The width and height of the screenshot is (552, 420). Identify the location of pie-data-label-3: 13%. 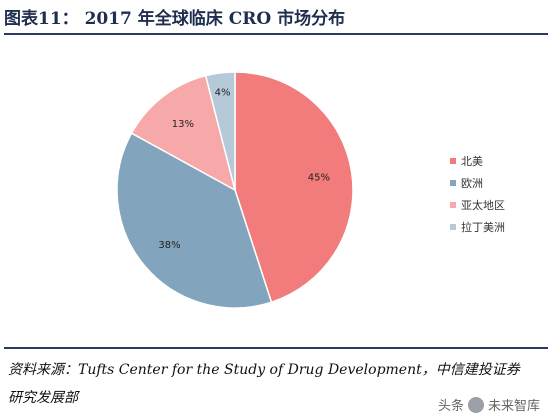
(183, 124).